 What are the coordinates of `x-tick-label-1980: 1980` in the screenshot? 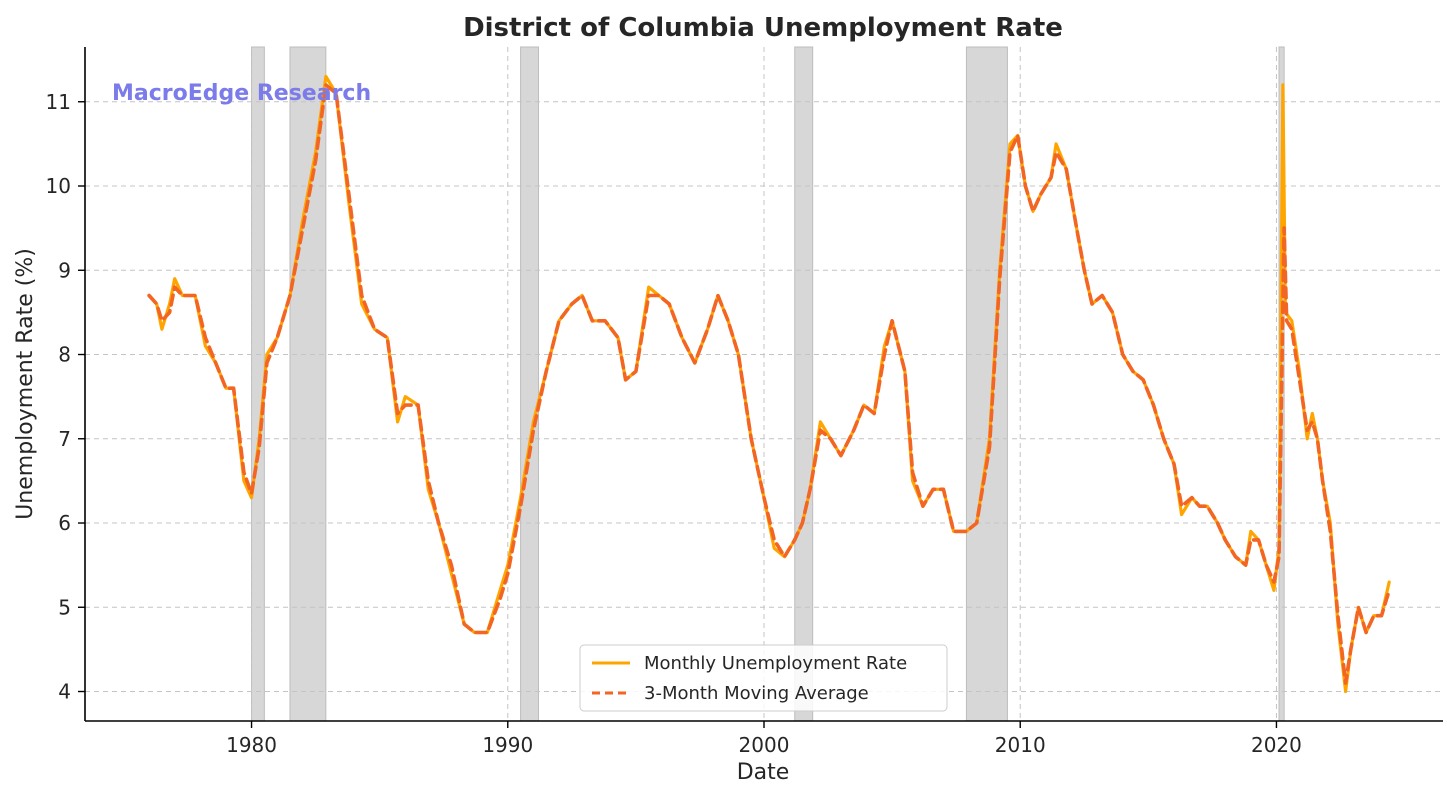 It's located at (251, 745).